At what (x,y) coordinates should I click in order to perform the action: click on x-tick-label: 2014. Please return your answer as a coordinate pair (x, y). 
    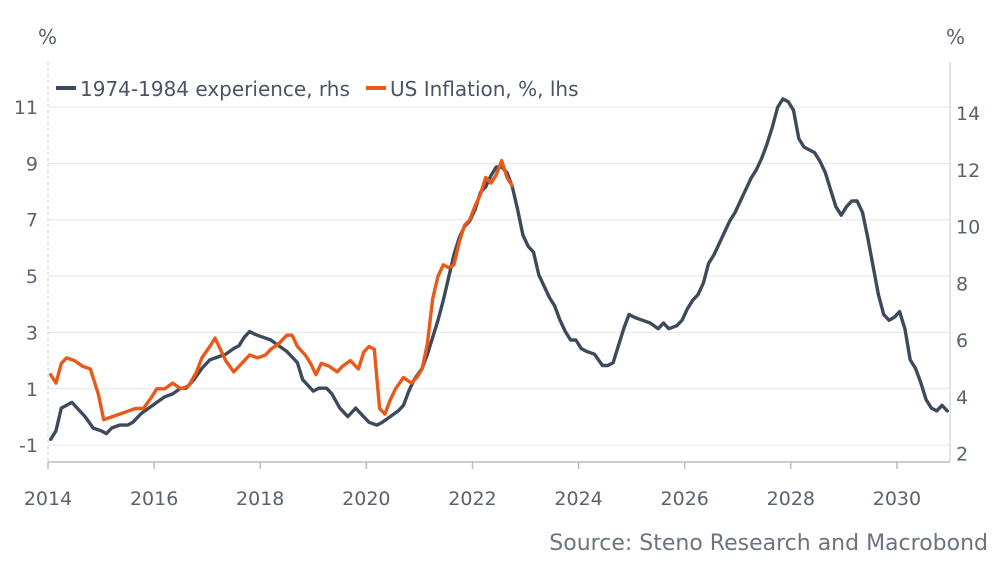
    Looking at the image, I should click on (48, 499).